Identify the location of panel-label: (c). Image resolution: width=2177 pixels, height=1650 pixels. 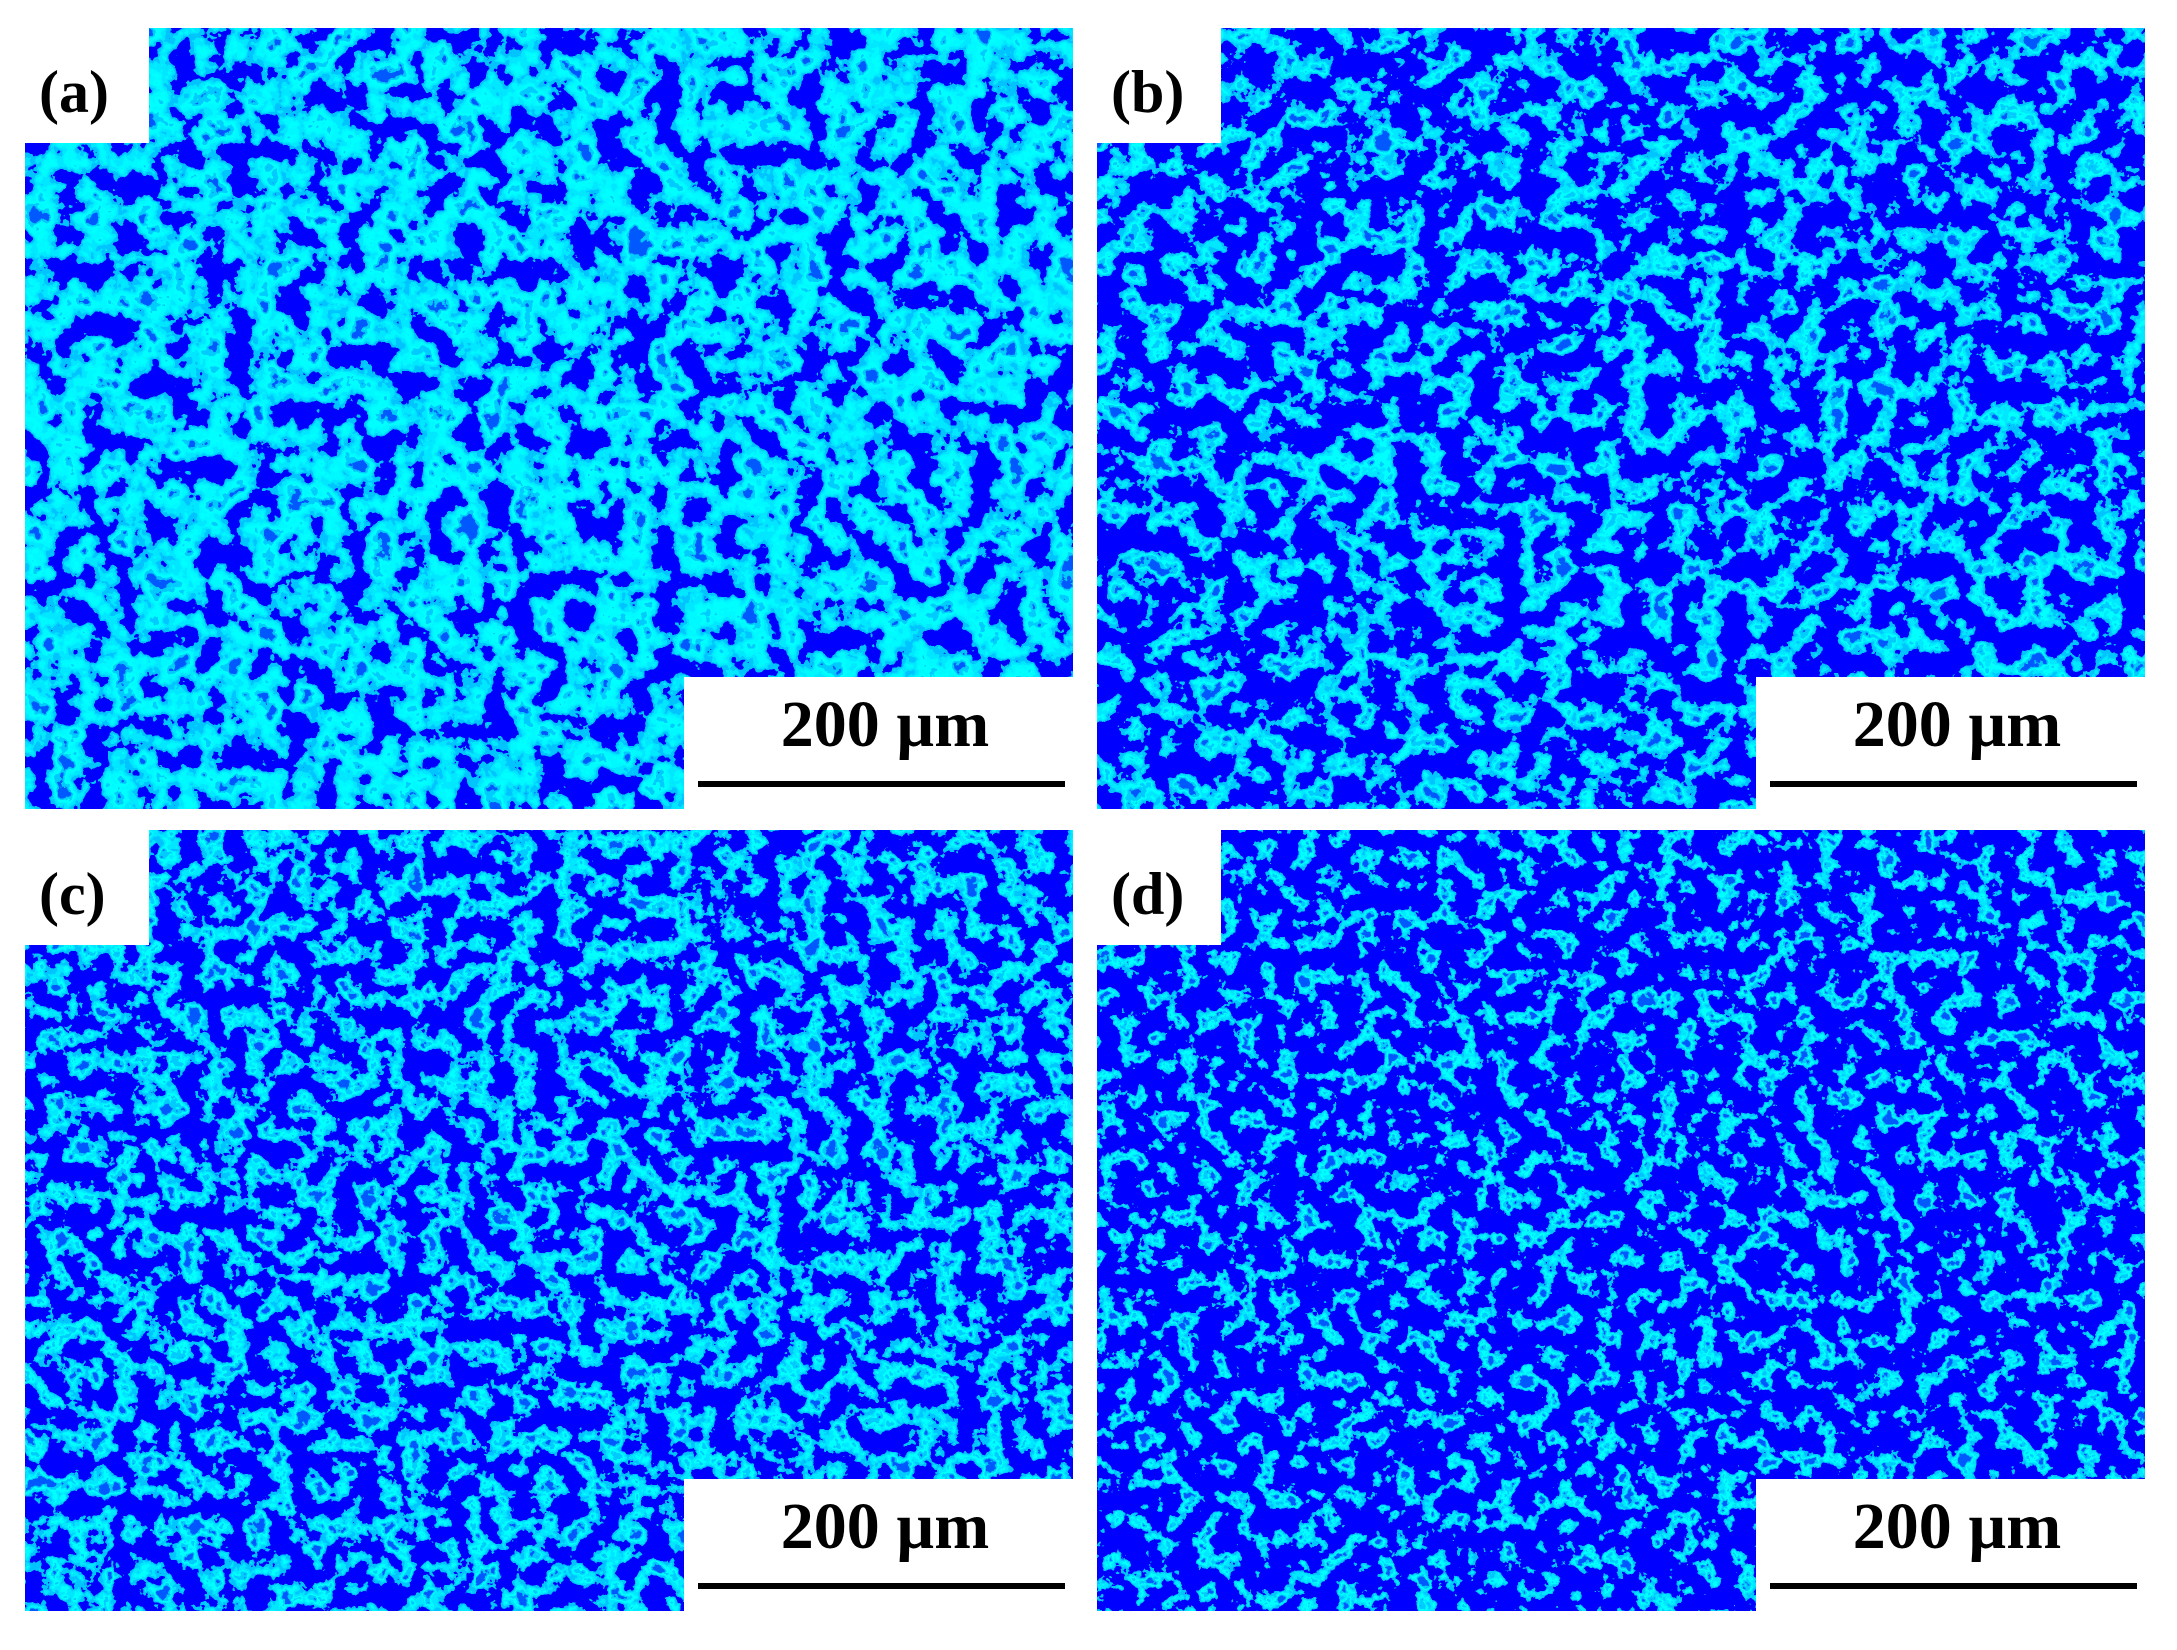
(72, 894).